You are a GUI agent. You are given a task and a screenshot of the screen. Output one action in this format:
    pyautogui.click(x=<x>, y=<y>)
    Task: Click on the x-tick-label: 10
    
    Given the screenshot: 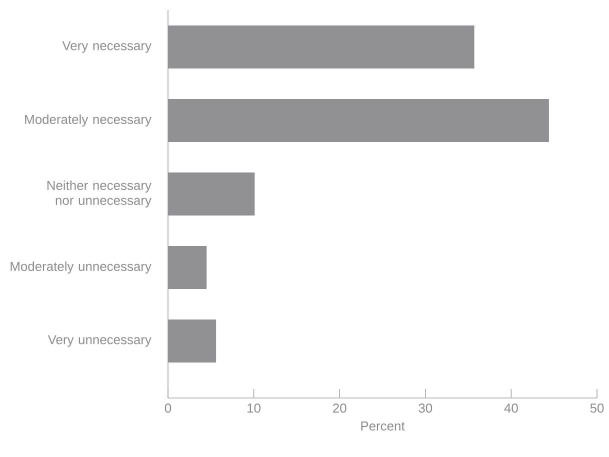 What is the action you would take?
    pyautogui.click(x=254, y=408)
    